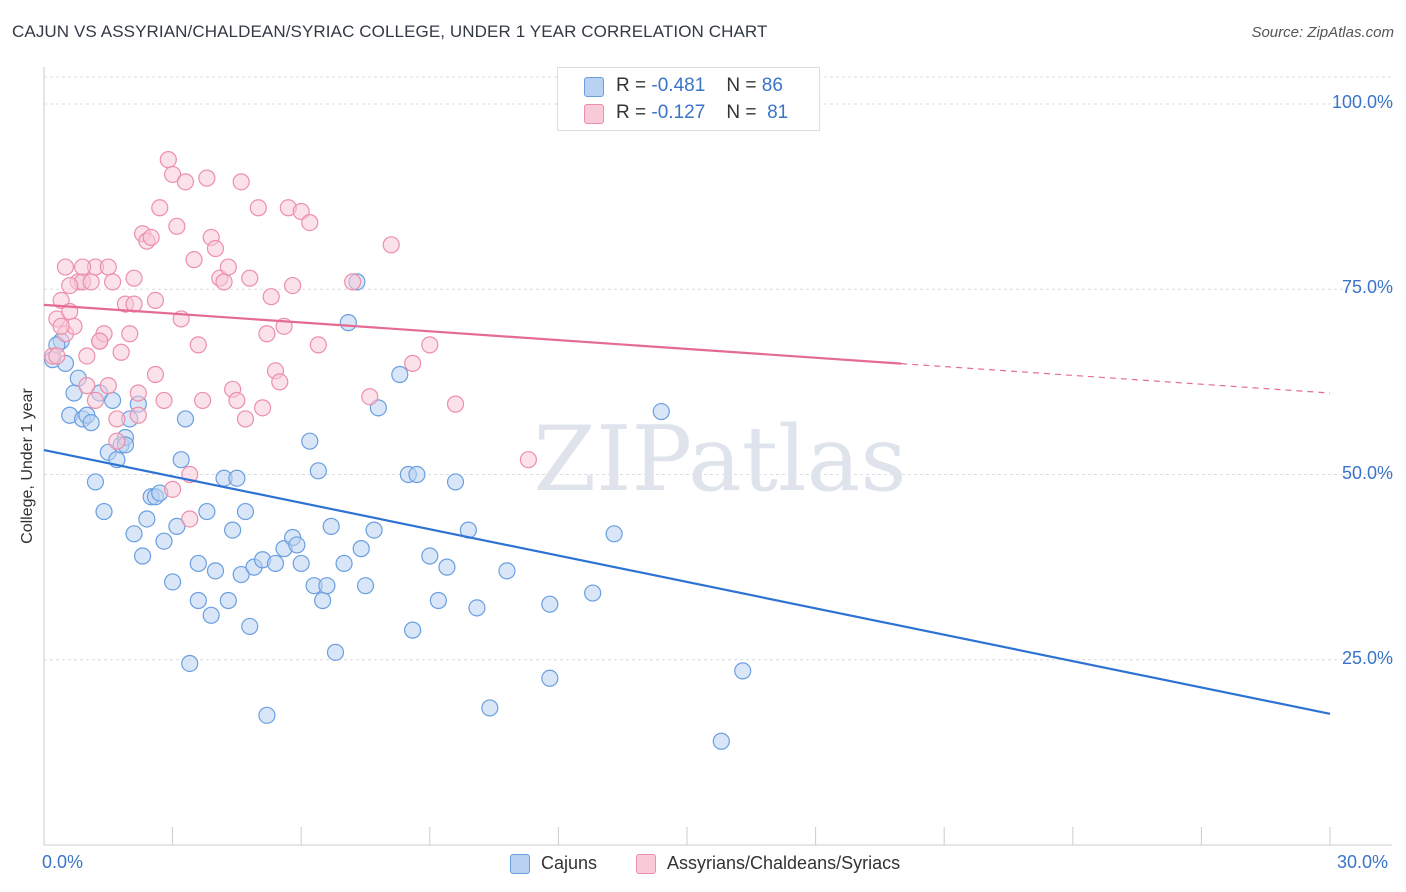 This screenshot has height=892, width=1406. What do you see at coordinates (778, 112) in the screenshot?
I see `n-value: 81` at bounding box center [778, 112].